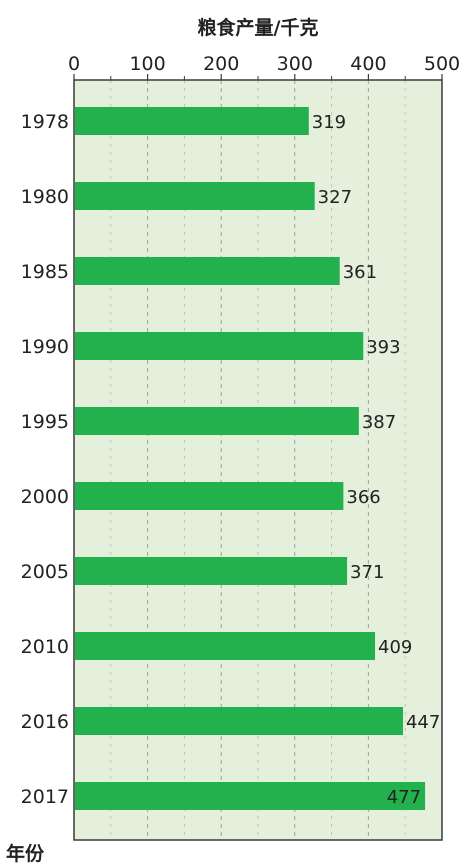 Image resolution: width=466 pixels, height=866 pixels. What do you see at coordinates (25, 853) in the screenshot?
I see `y-axis-label: 年份` at bounding box center [25, 853].